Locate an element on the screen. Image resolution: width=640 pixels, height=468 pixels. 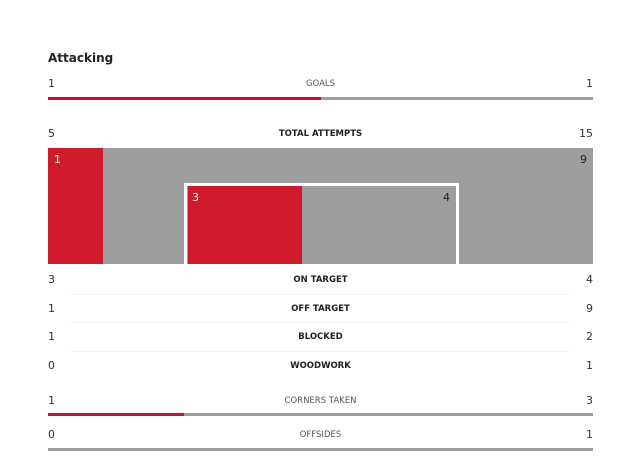
section-title: Attacking is located at coordinates (81, 58).